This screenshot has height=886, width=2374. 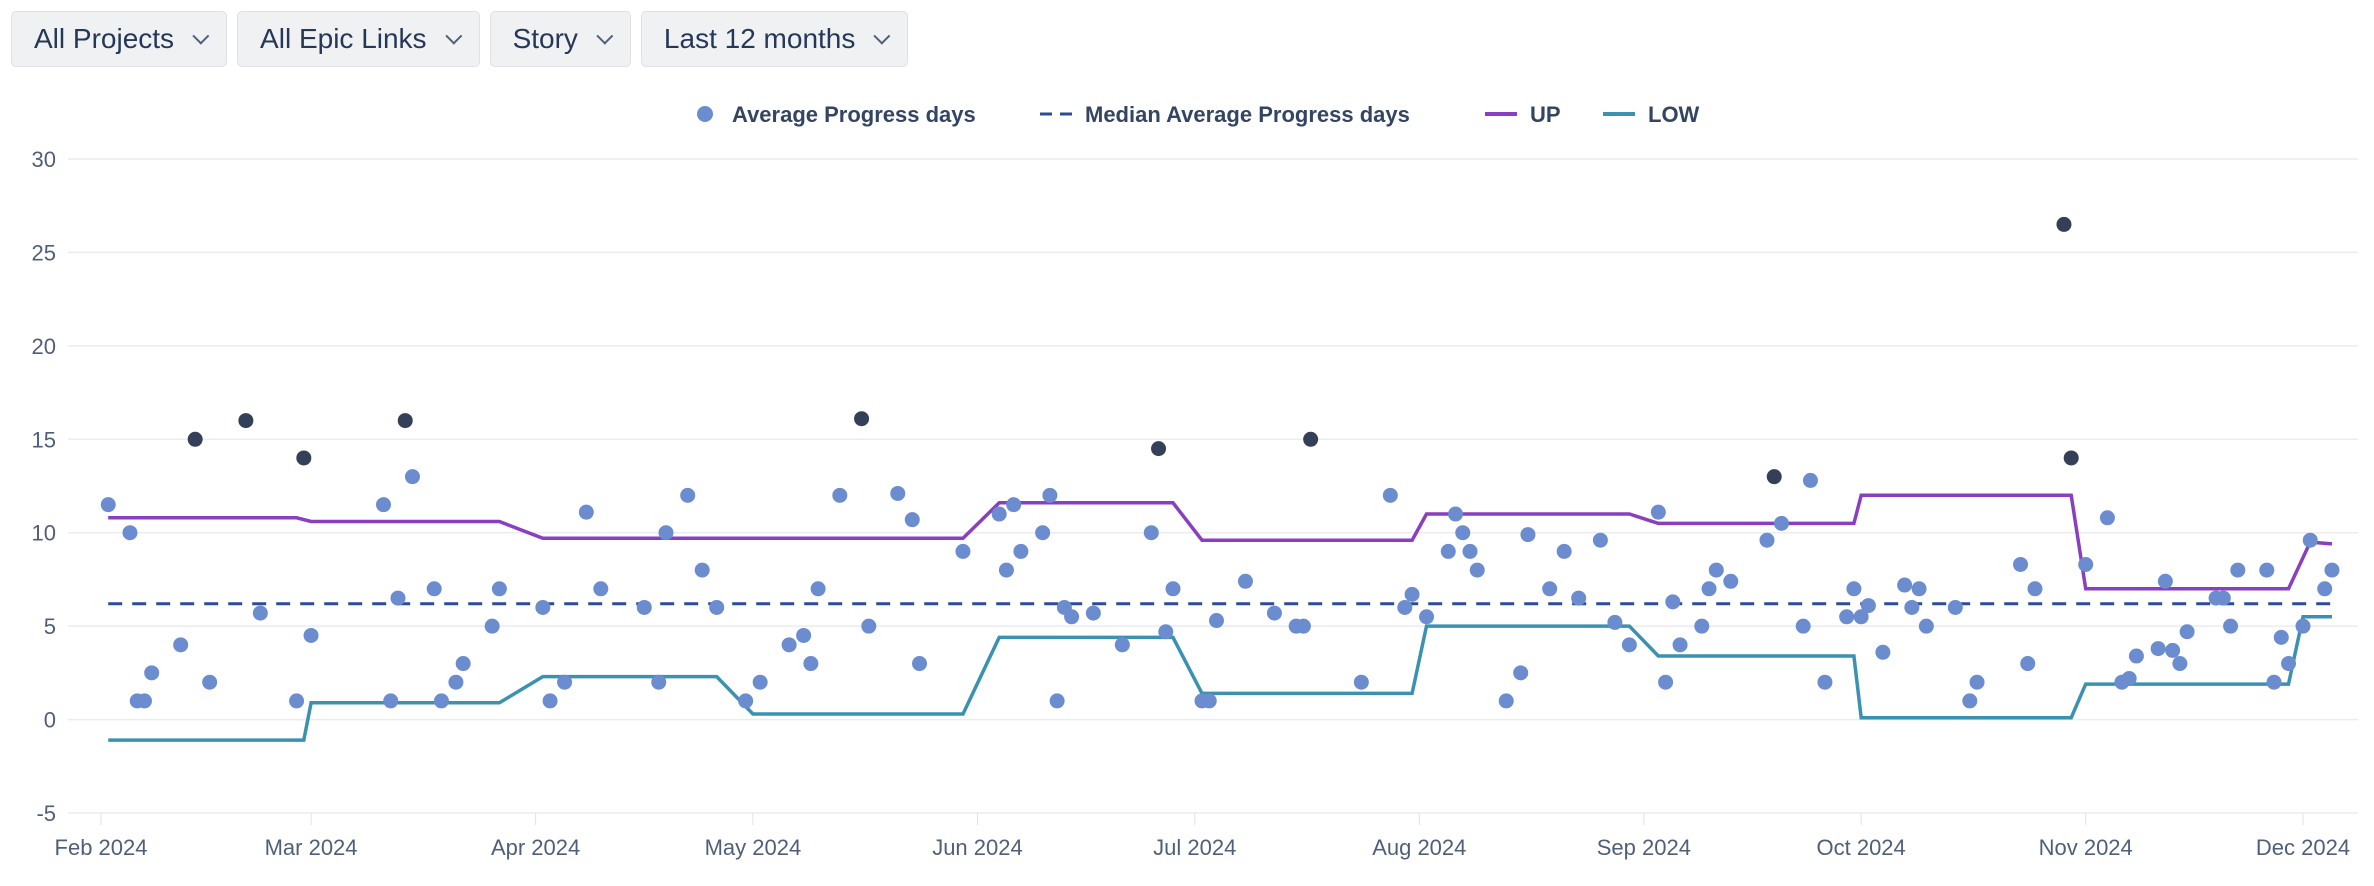 I want to click on y-tick-label: 20, so click(x=44, y=346).